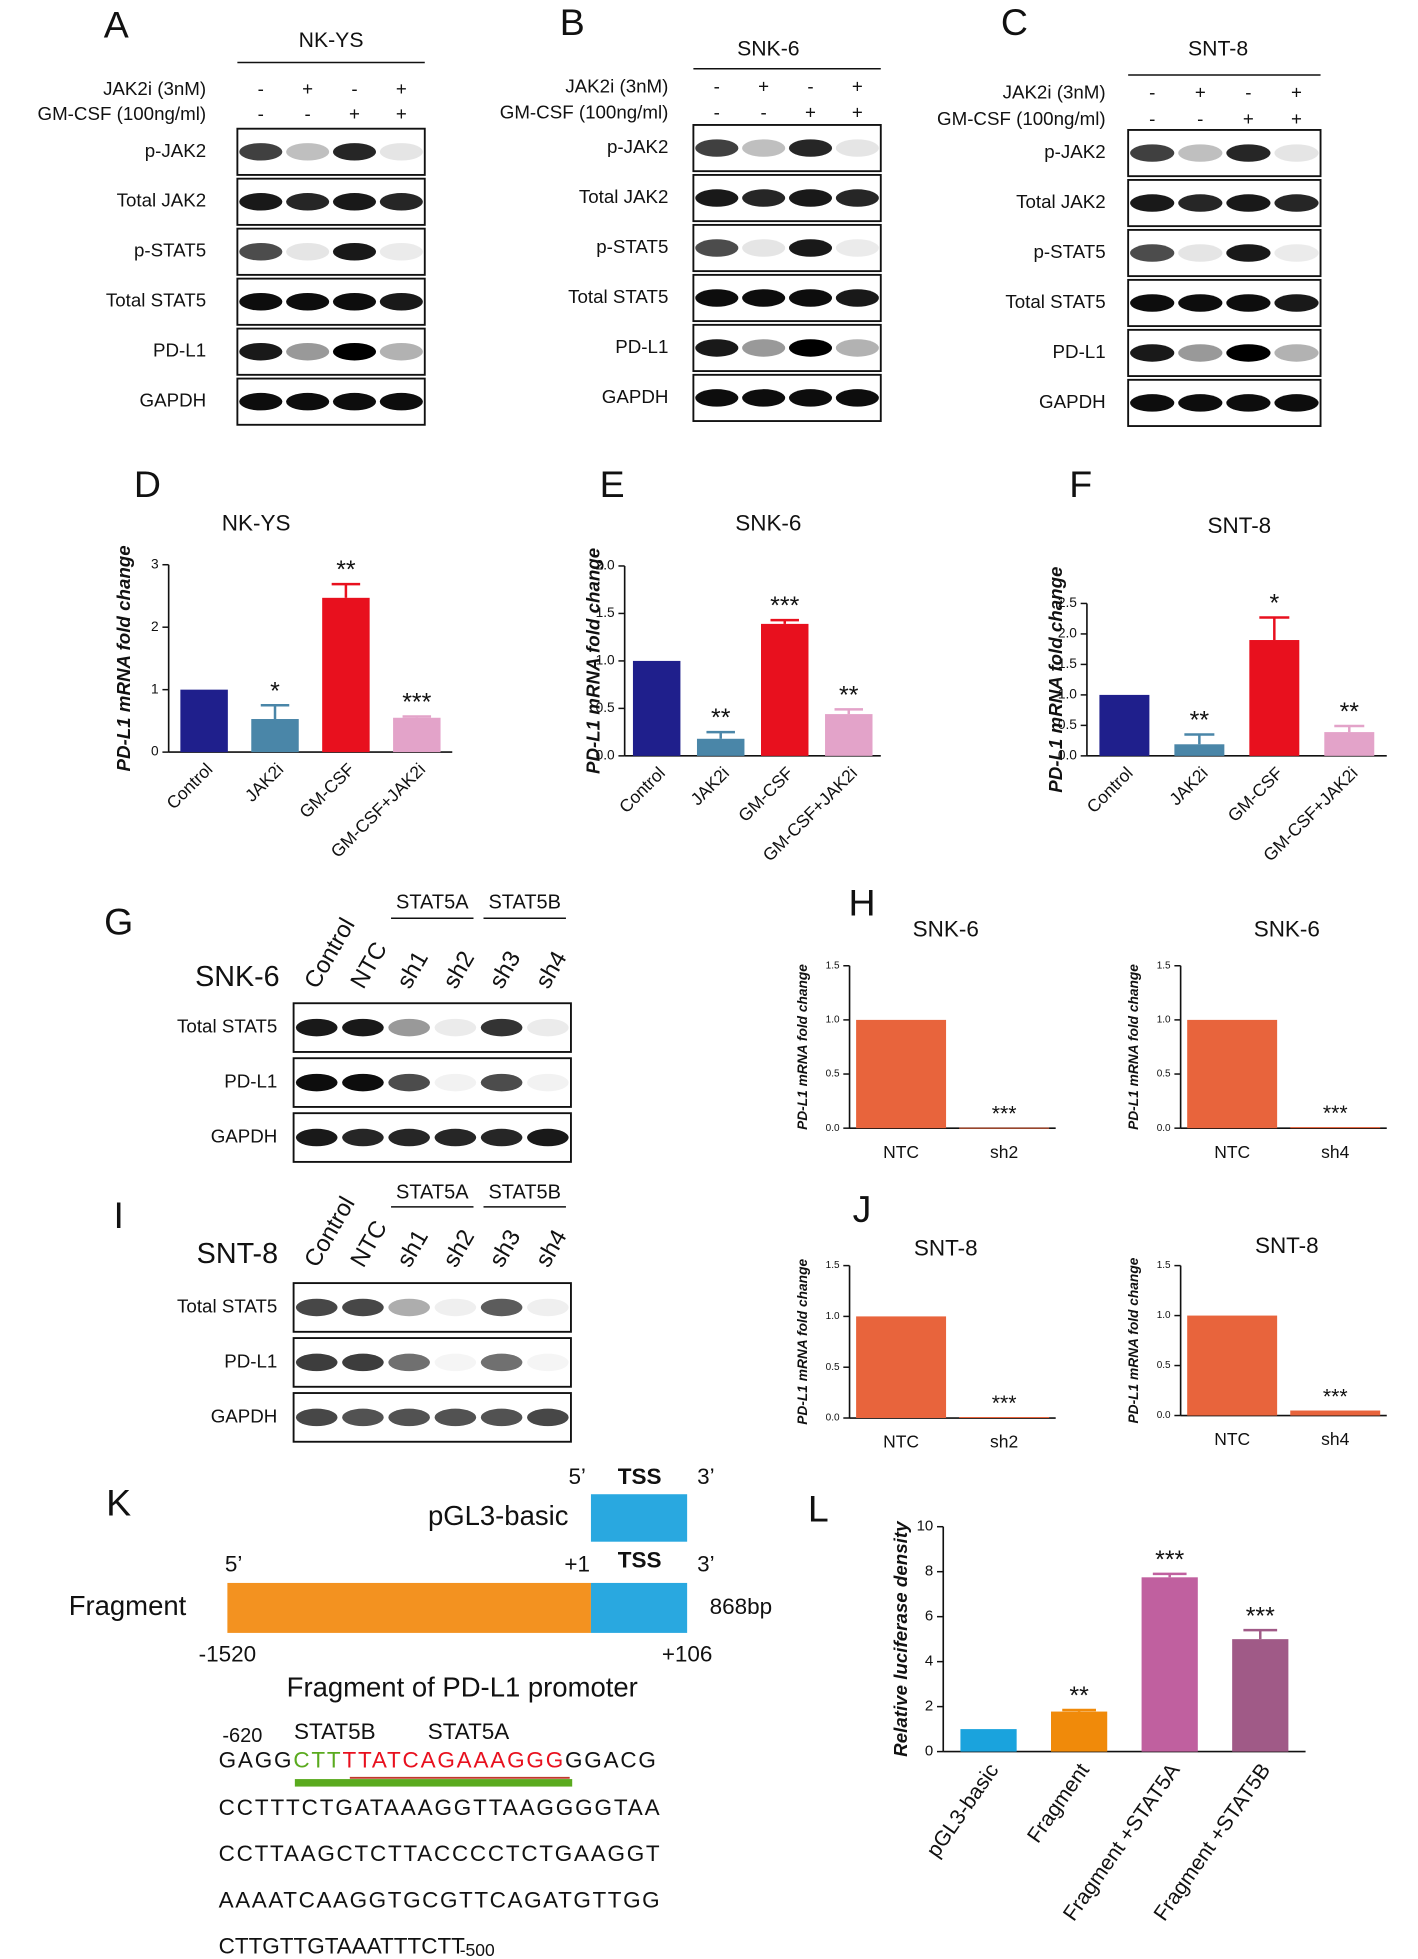  Describe the element at coordinates (624, 196) in the screenshot. I see `blot-row-label: Total JAK2` at that location.